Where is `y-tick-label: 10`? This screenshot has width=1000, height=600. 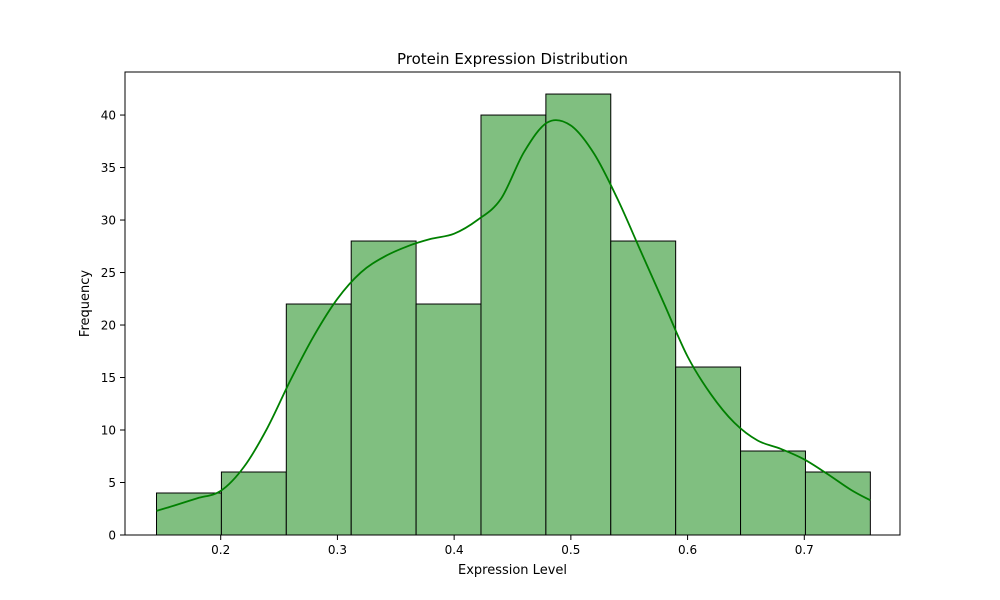 y-tick-label: 10 is located at coordinates (108, 431).